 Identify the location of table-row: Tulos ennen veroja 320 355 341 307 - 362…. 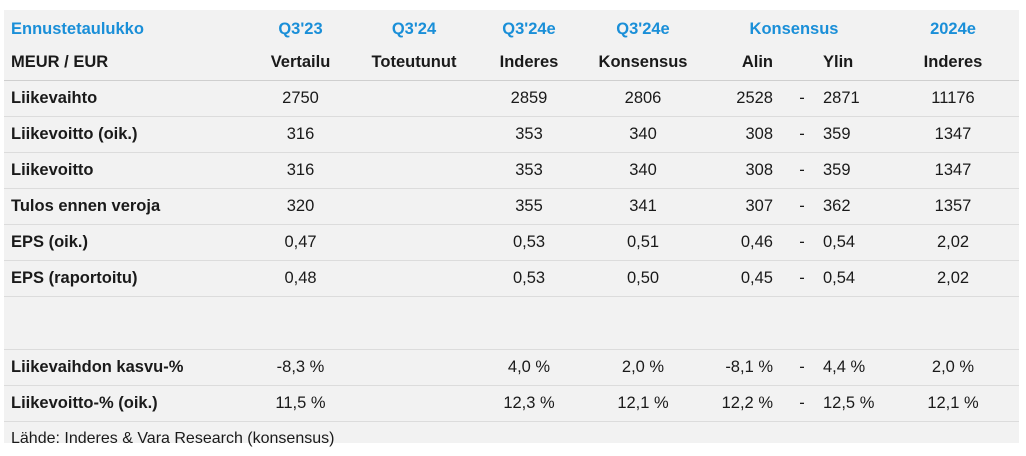
(511, 207).